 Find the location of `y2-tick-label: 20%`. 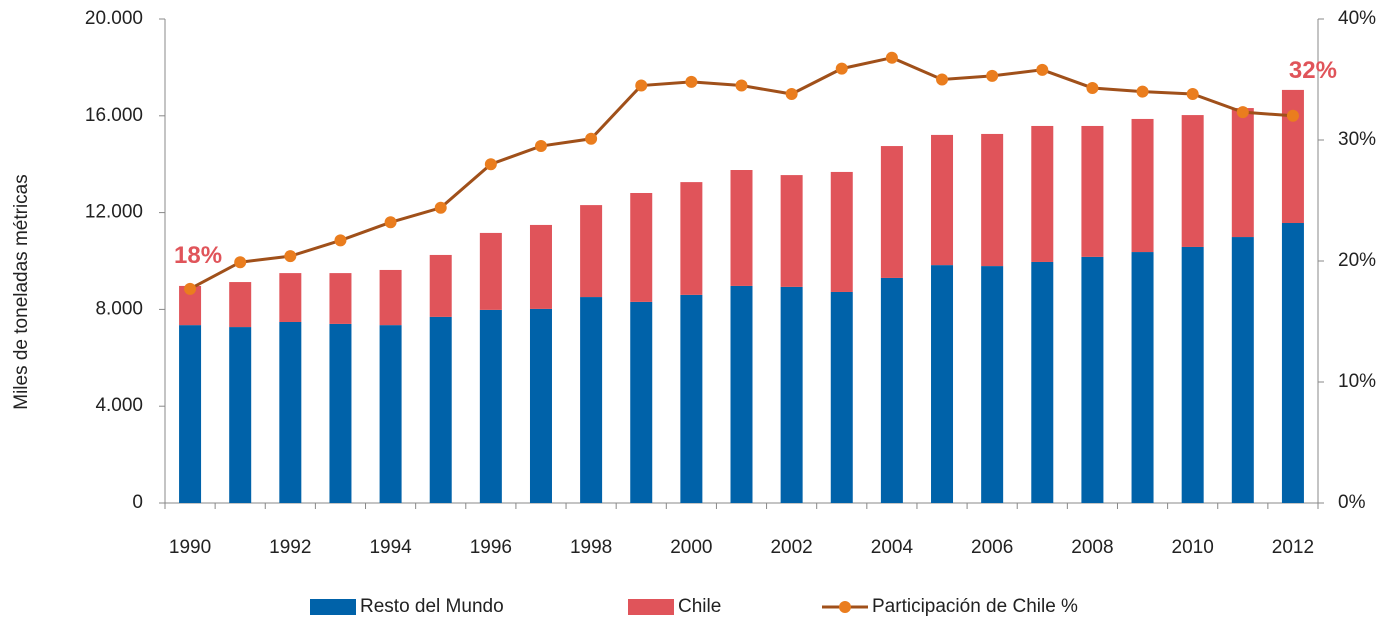

y2-tick-label: 20% is located at coordinates (1357, 260).